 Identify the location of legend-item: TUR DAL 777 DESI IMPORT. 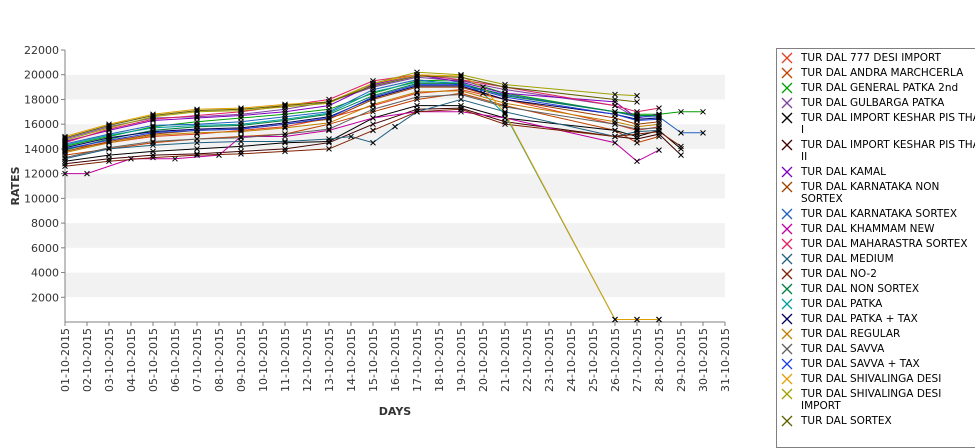
(876, 58).